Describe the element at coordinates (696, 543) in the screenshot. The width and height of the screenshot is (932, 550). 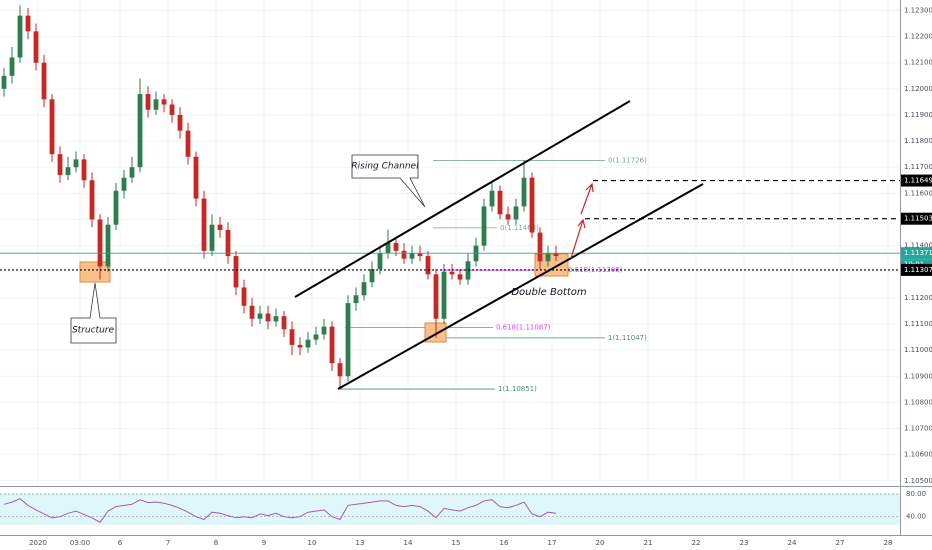
I see `x-tick-label: 22` at that location.